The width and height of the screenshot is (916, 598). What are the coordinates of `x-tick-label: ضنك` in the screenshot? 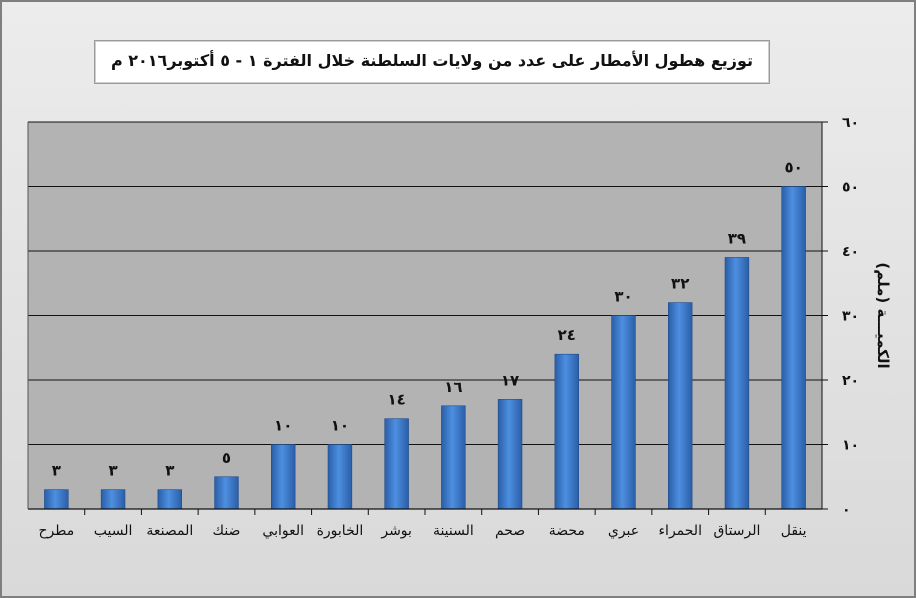 It's located at (227, 531).